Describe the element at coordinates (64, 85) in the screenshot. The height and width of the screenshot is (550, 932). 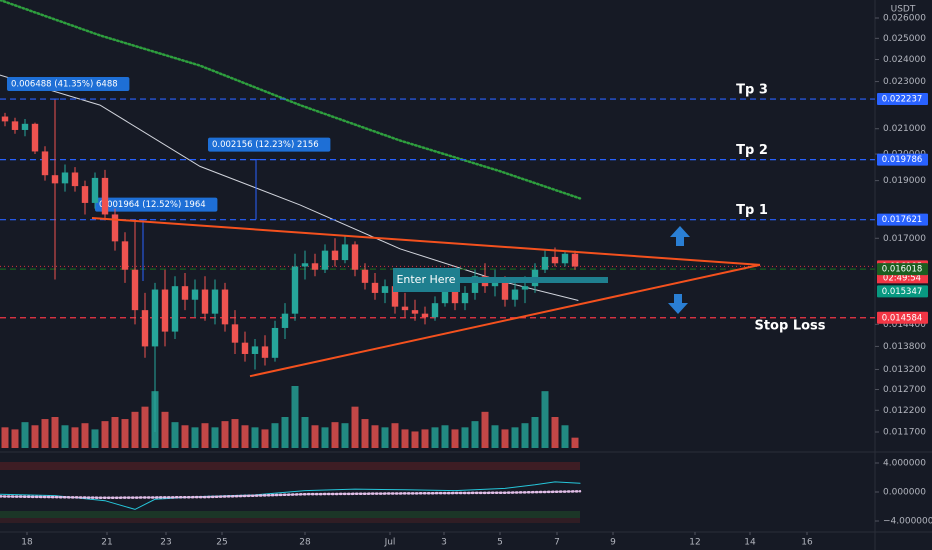
I see `measure-label: 0.006488 (41.35%) 6488` at that location.